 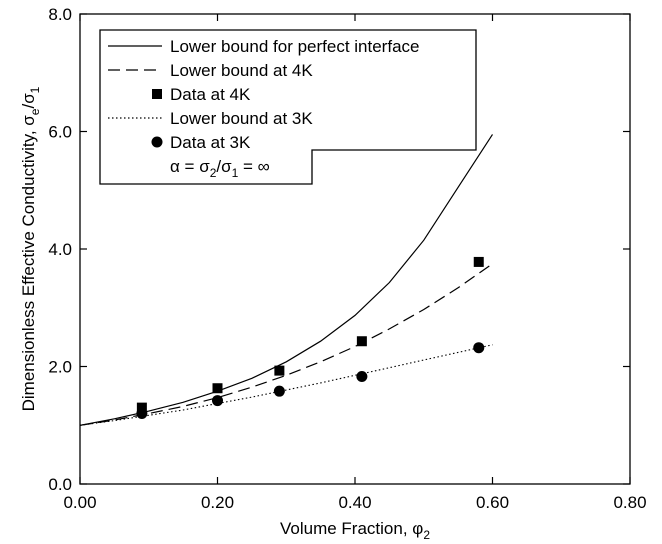 I want to click on y-axis-title-text: Dimensionless Effective Conductivity, σ, so click(x=28, y=263).